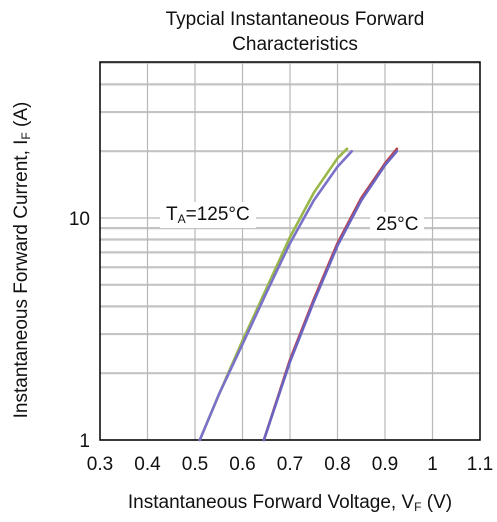  I want to click on x-tick-label: 0.5, so click(195, 464).